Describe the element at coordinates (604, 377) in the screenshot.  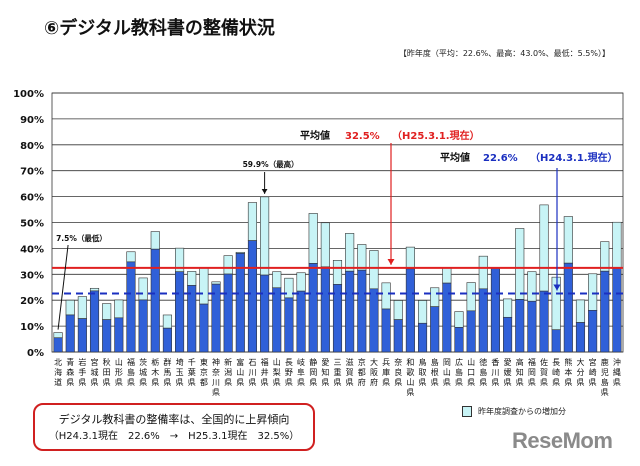
I see `x-tick-label: 鹿児島県` at that location.